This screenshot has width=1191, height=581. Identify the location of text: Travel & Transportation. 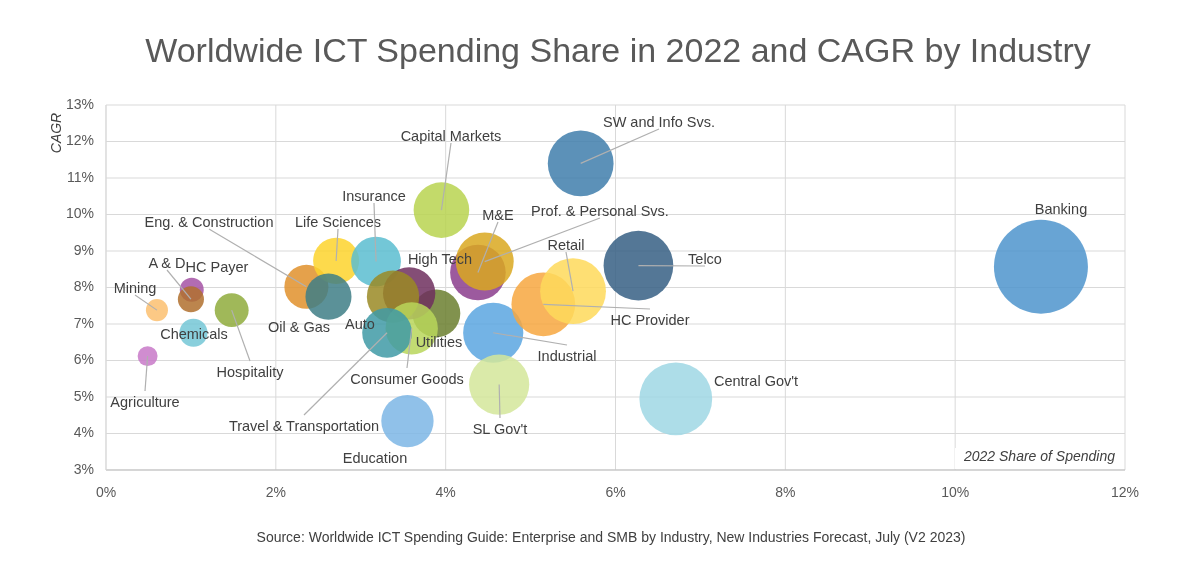
(304, 425).